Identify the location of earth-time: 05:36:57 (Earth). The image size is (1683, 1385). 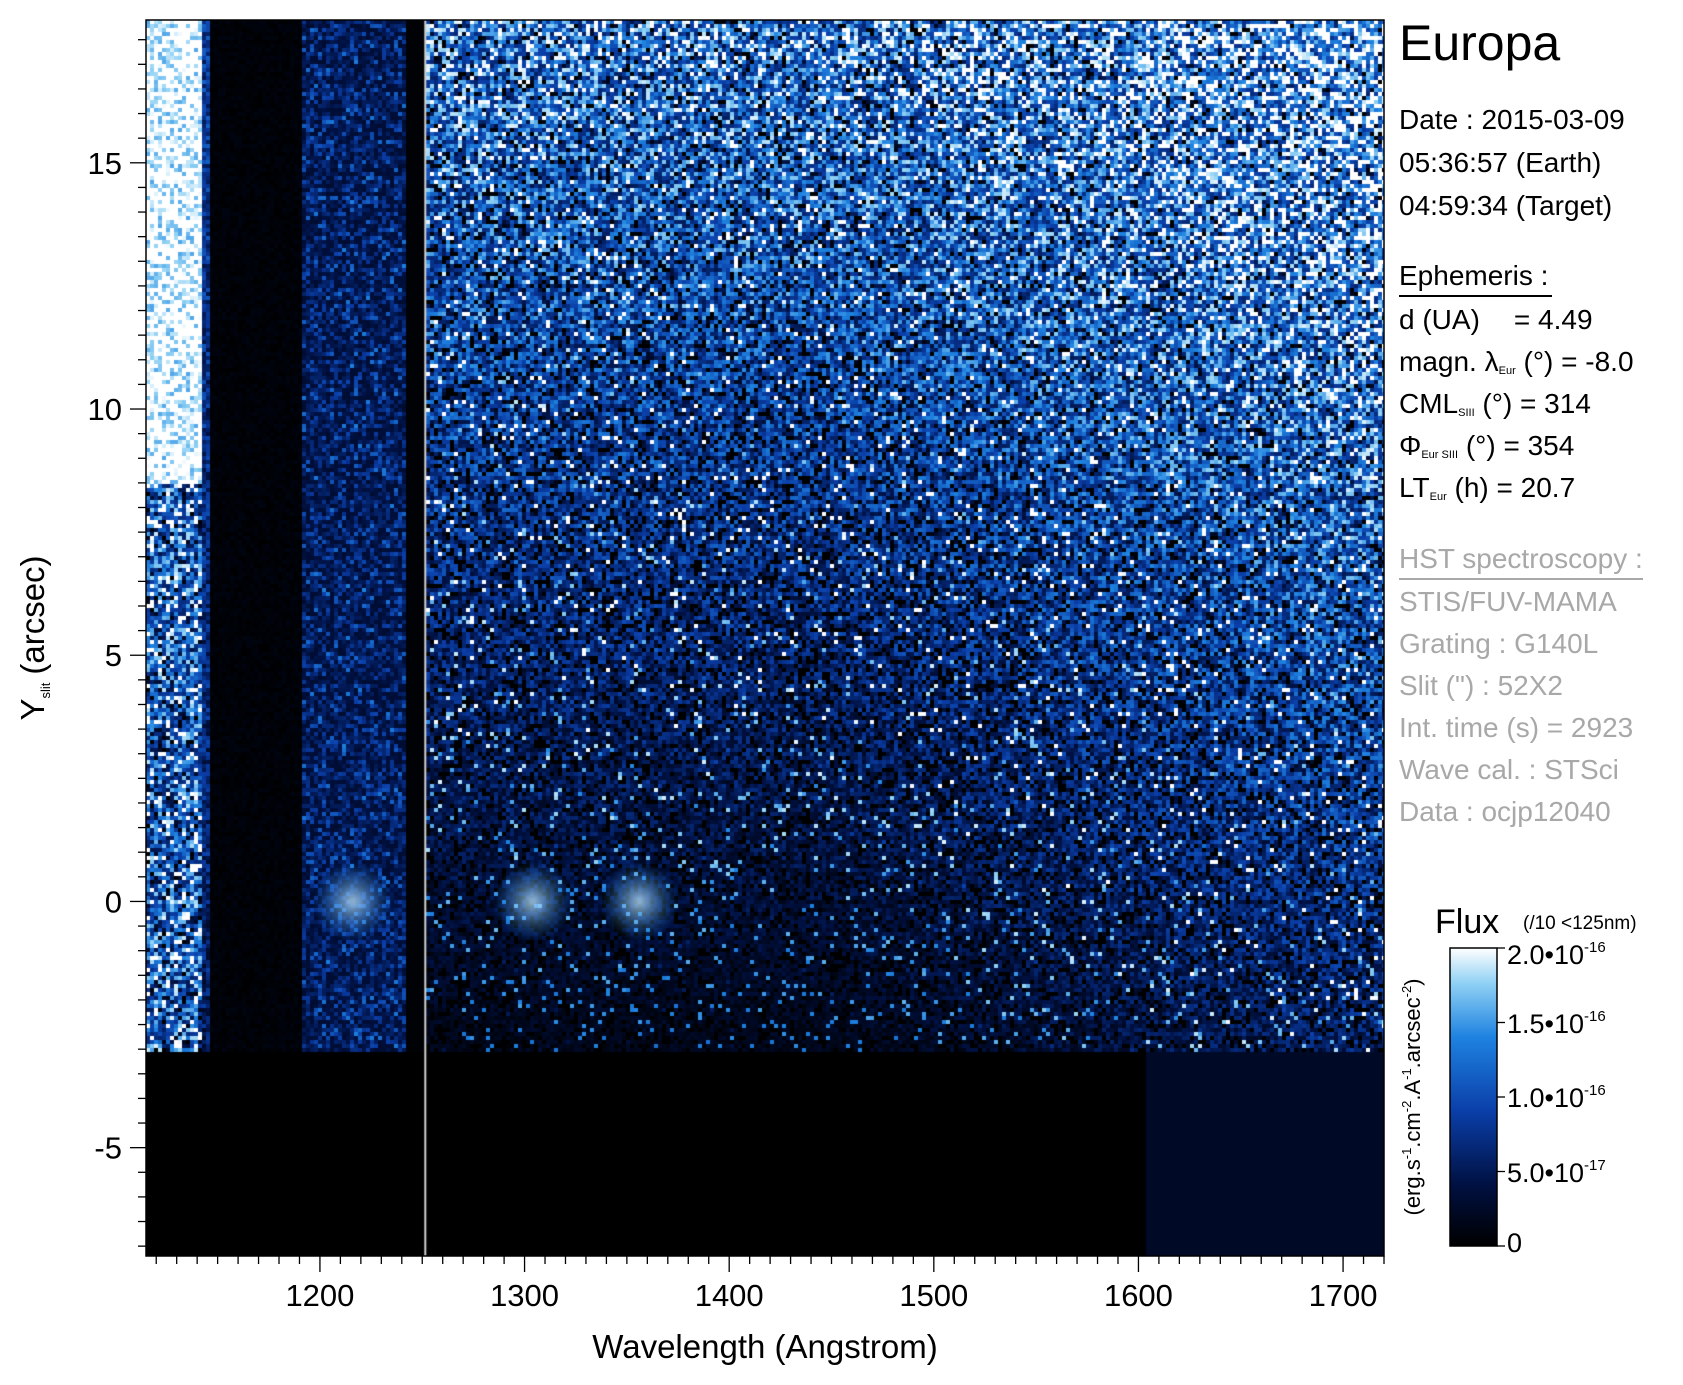
(1500, 162).